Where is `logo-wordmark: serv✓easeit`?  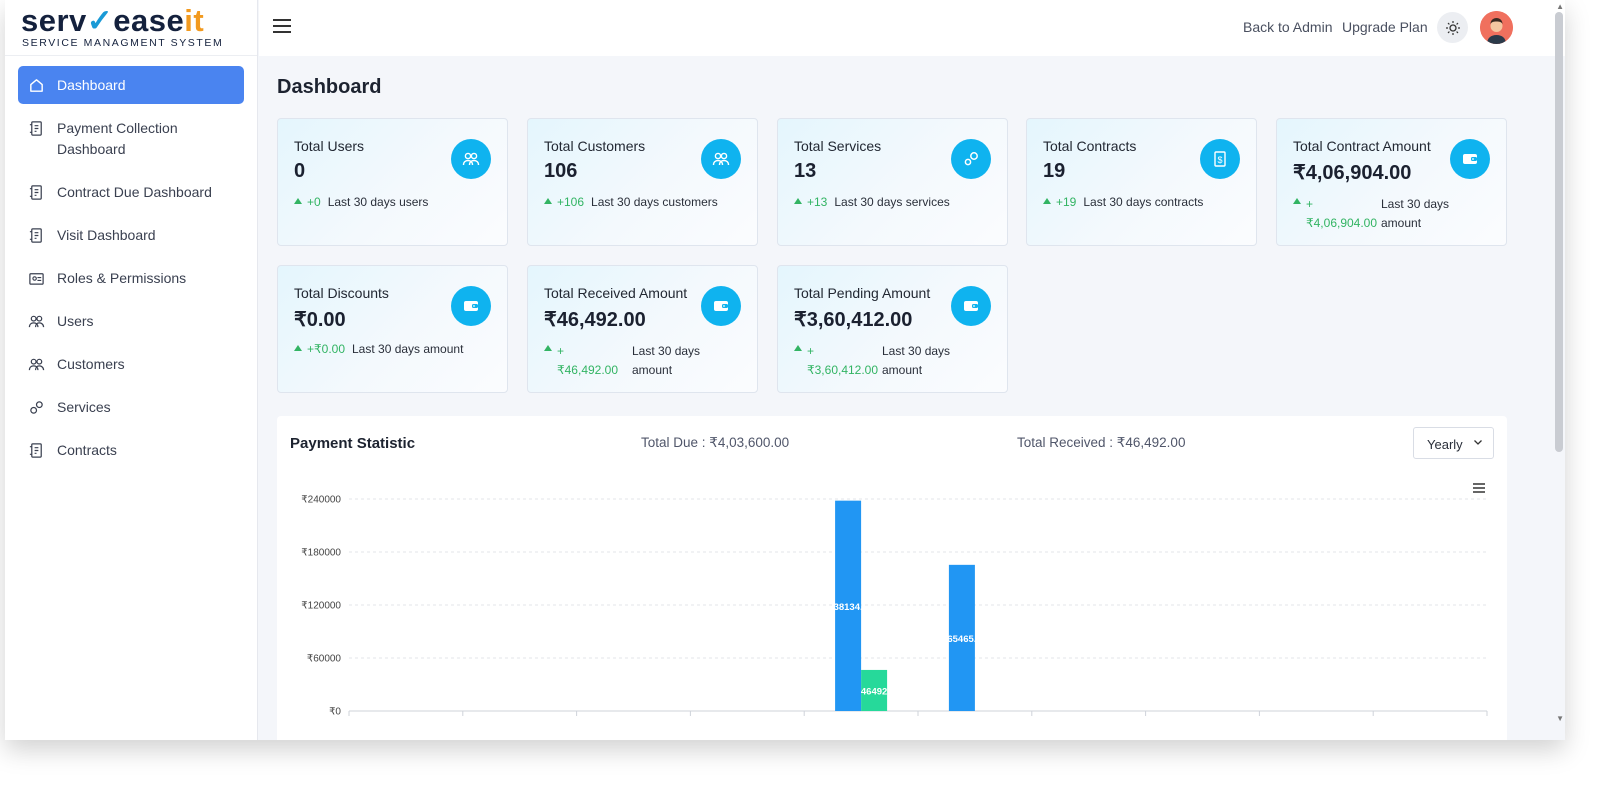
logo-wordmark: serv✓easeit is located at coordinates (113, 20).